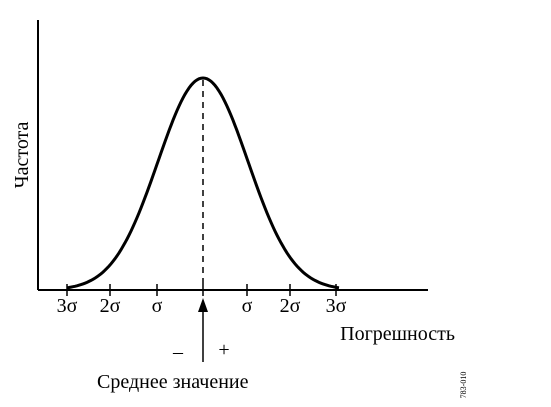 This screenshot has height=407, width=551. Describe the element at coordinates (397, 334) in the screenshot. I see `x-title: Погрешность` at that location.